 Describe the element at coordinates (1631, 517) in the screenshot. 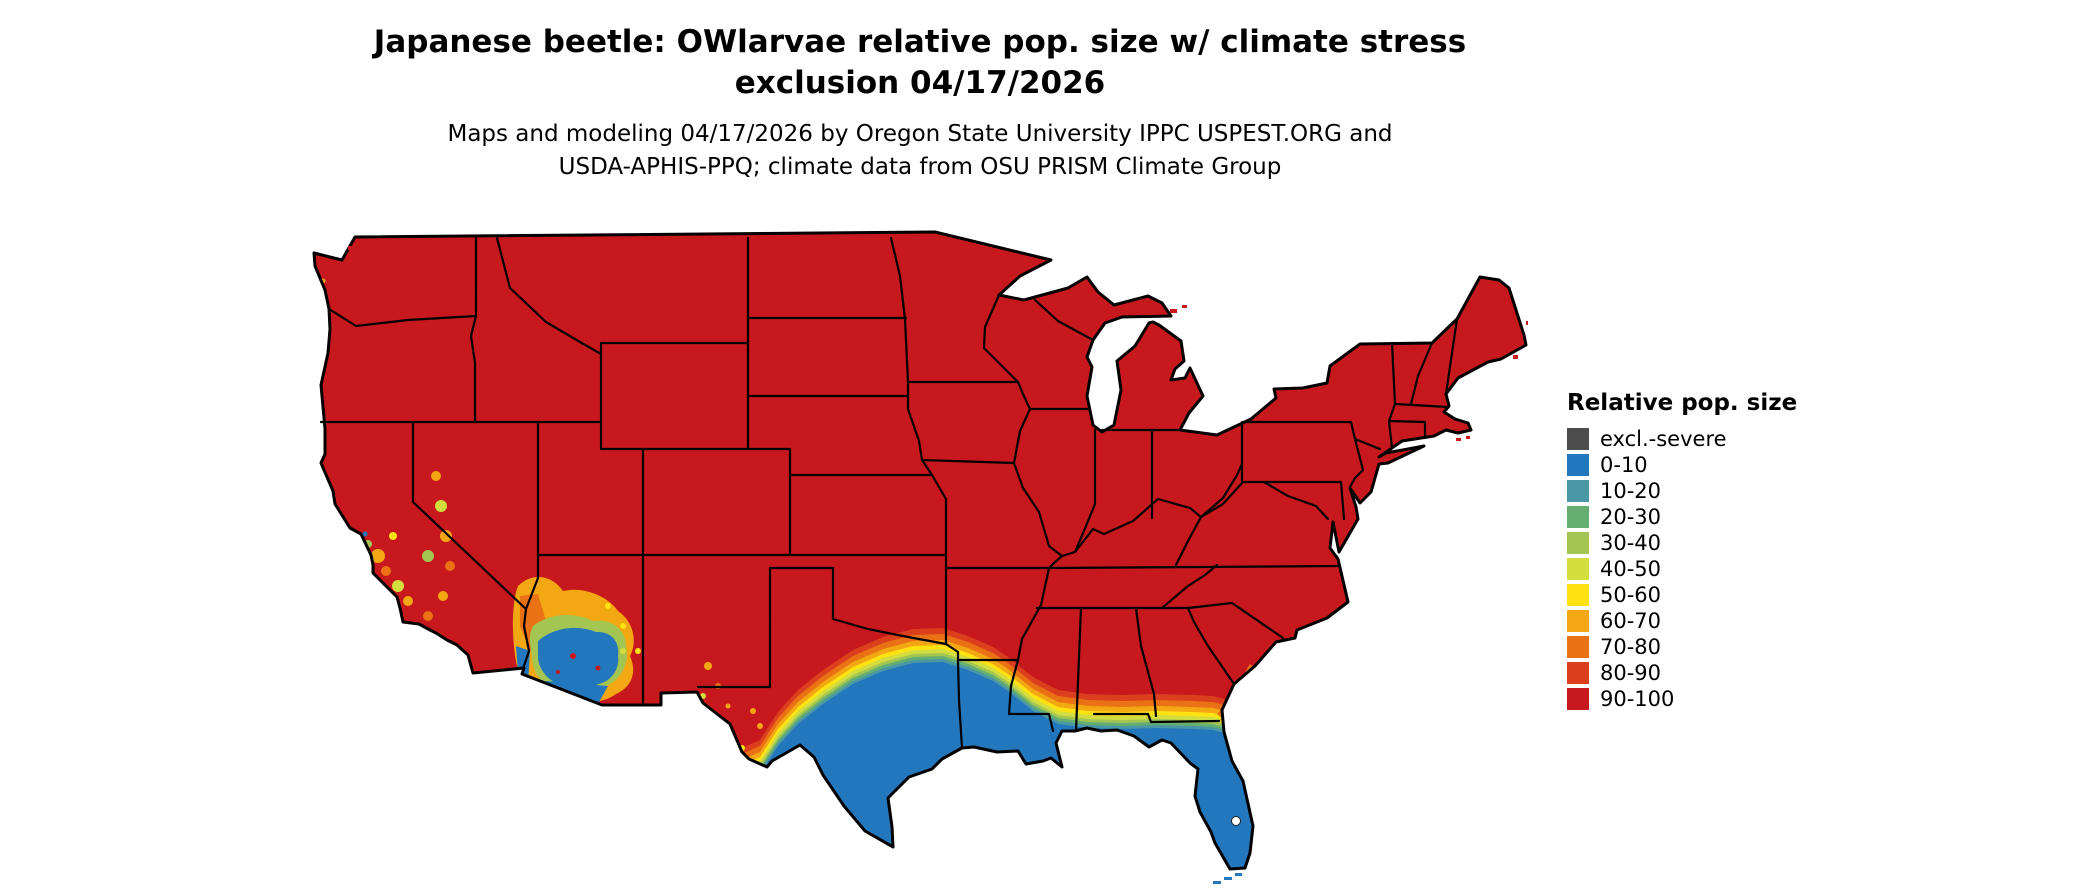

I see `legend-label: 20-30` at that location.